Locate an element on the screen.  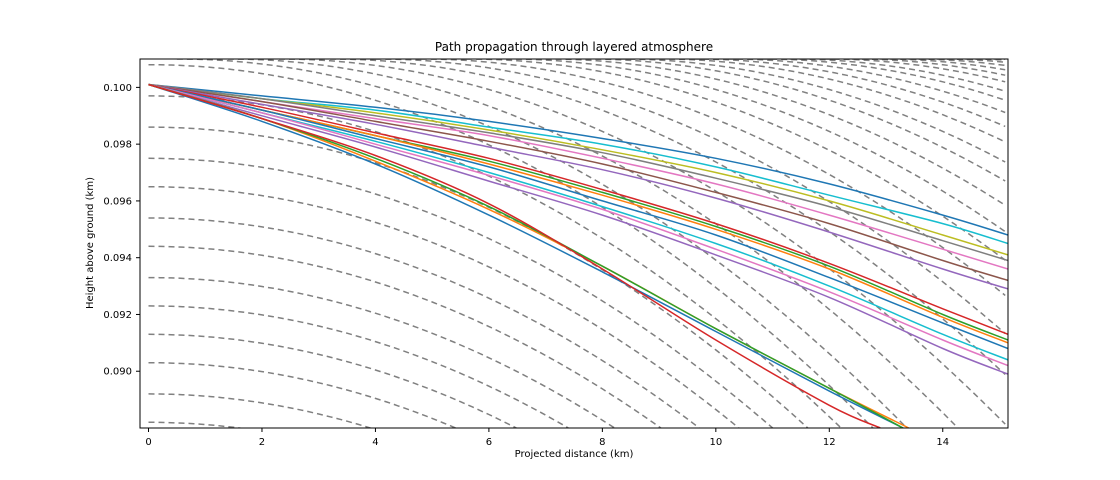
x-axis-ticks: 0 2 4 6 8 10 12 14 is located at coordinates (547, 438).